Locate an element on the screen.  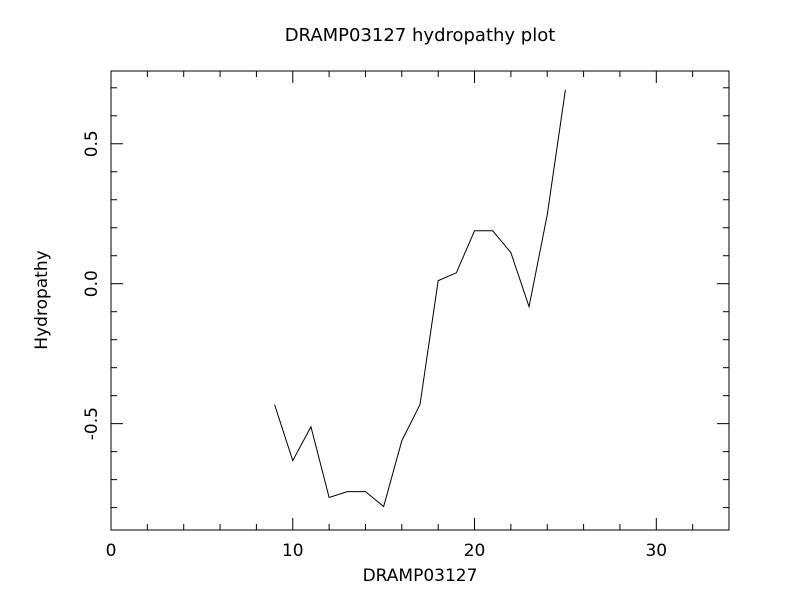
y-tick-label: -0.5 is located at coordinates (92, 423).